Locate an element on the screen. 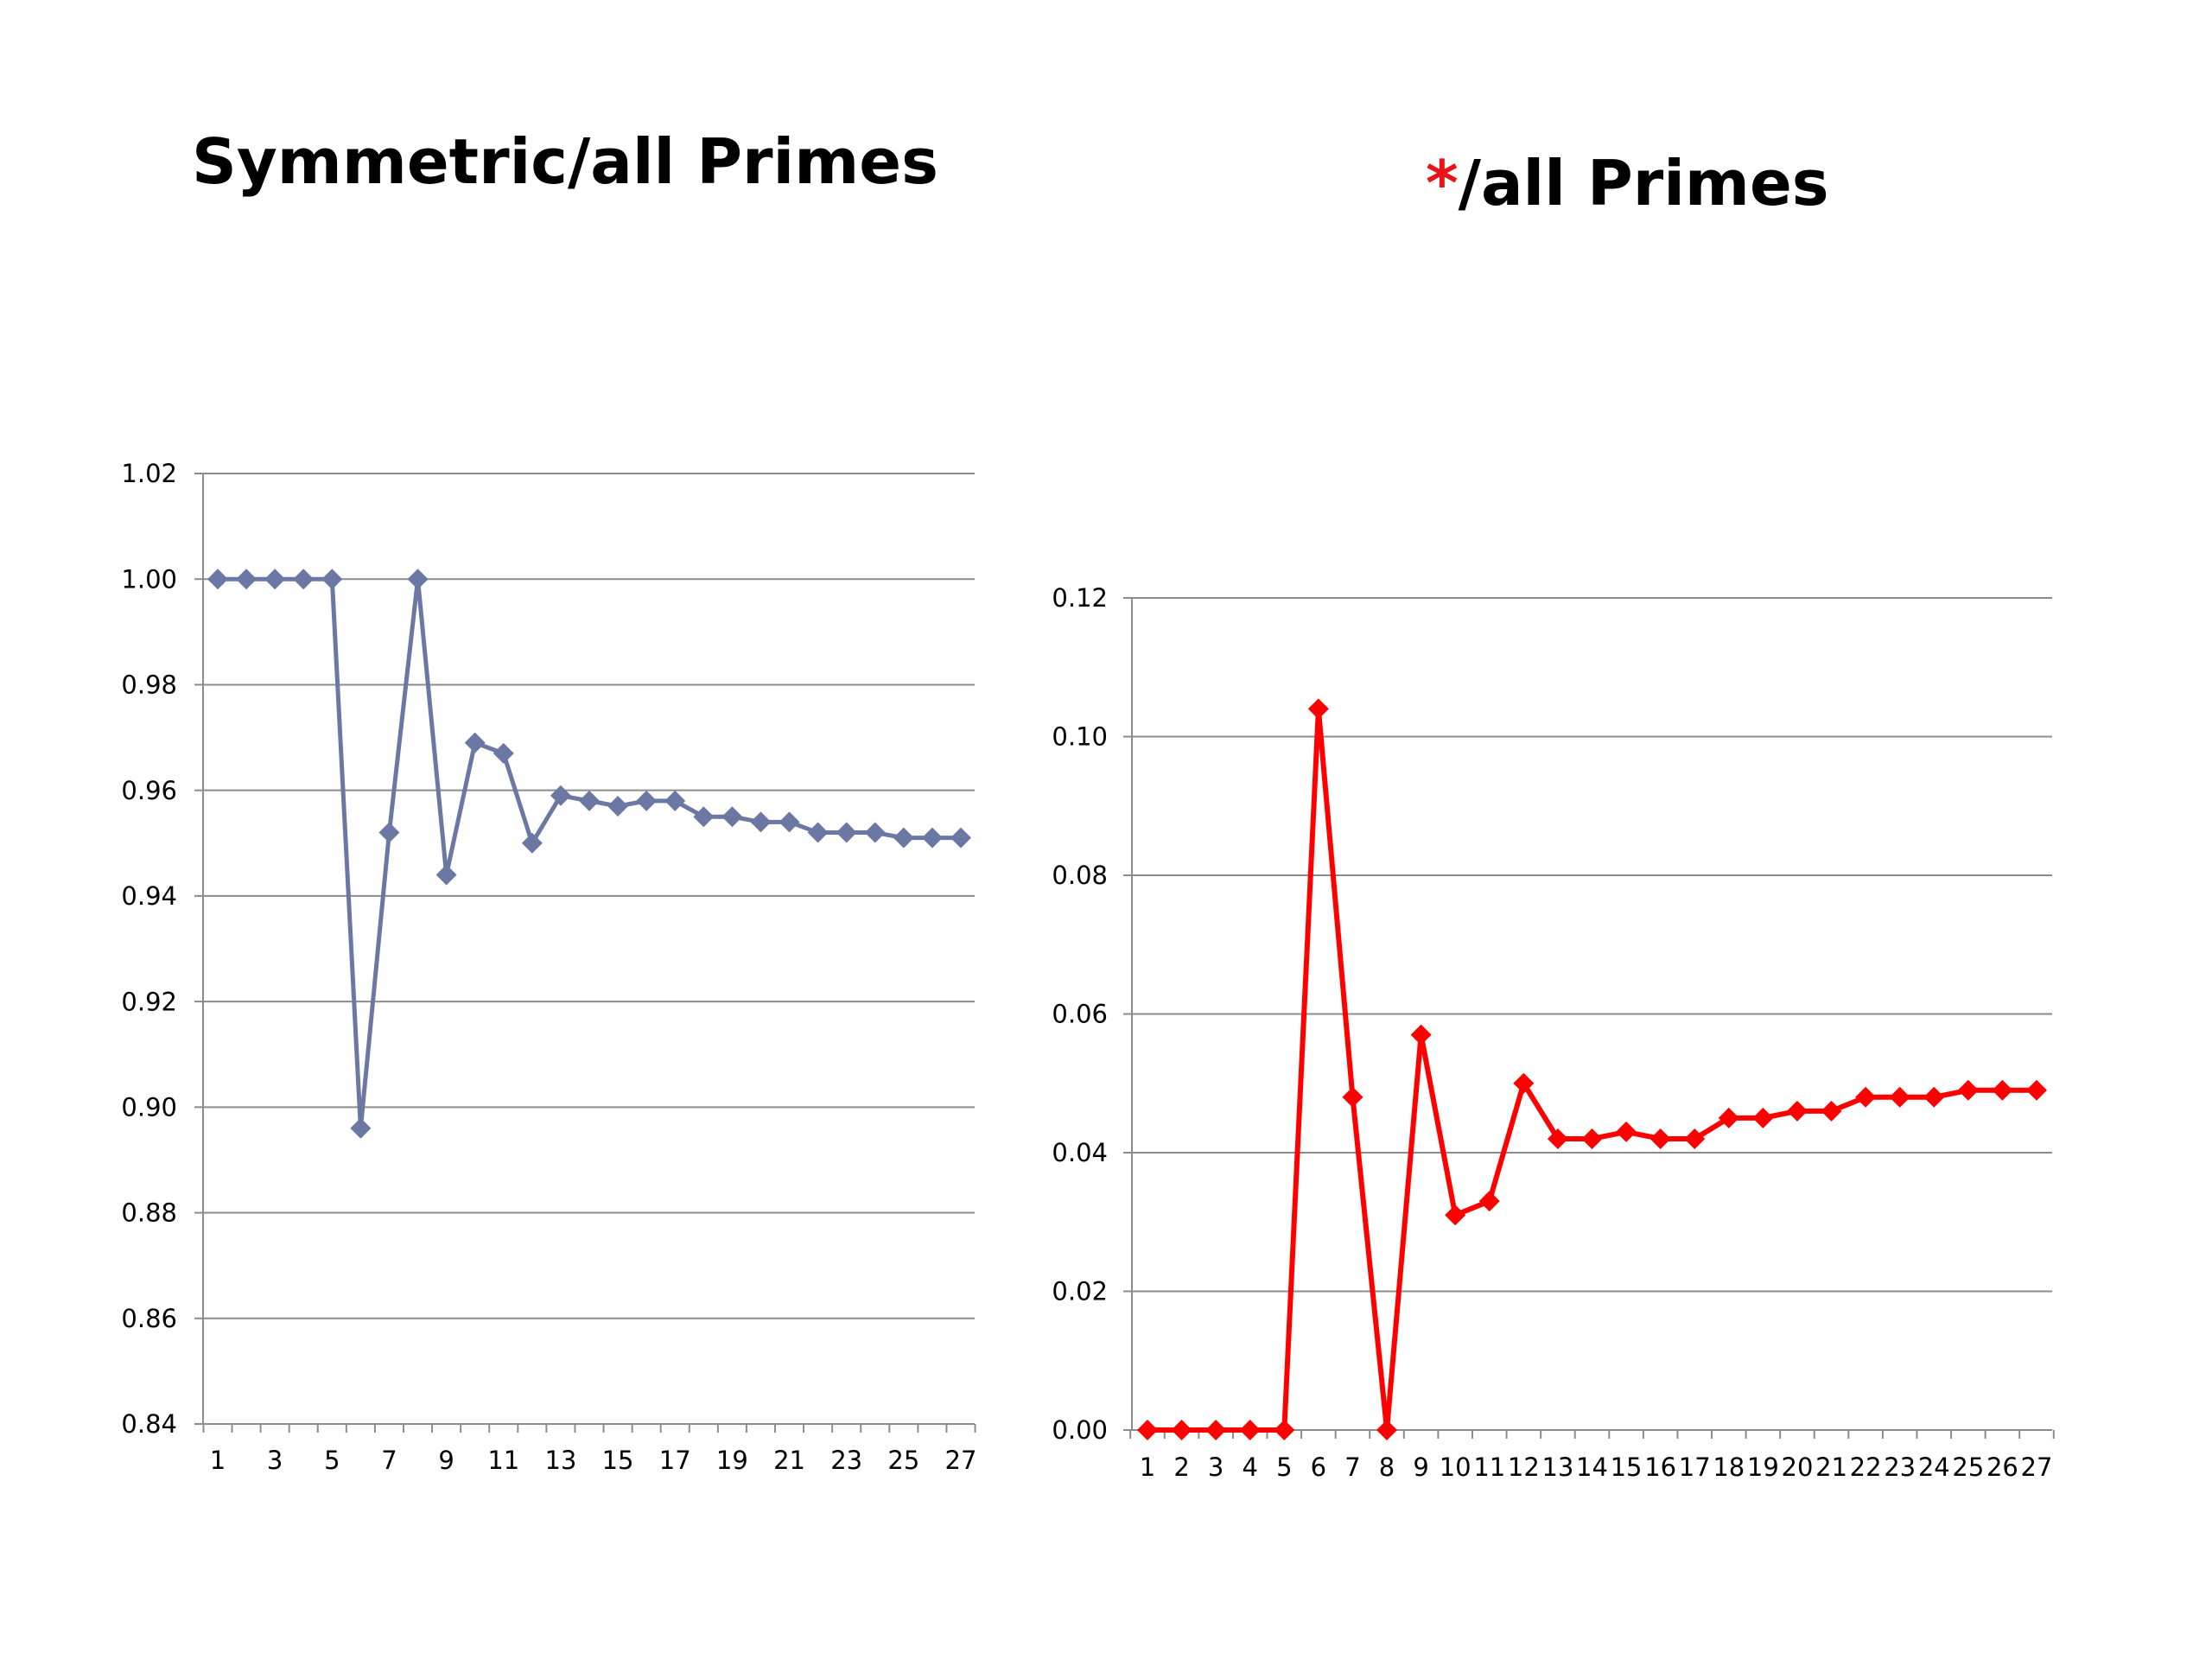  y-tick-label: 0.98 is located at coordinates (149, 685).